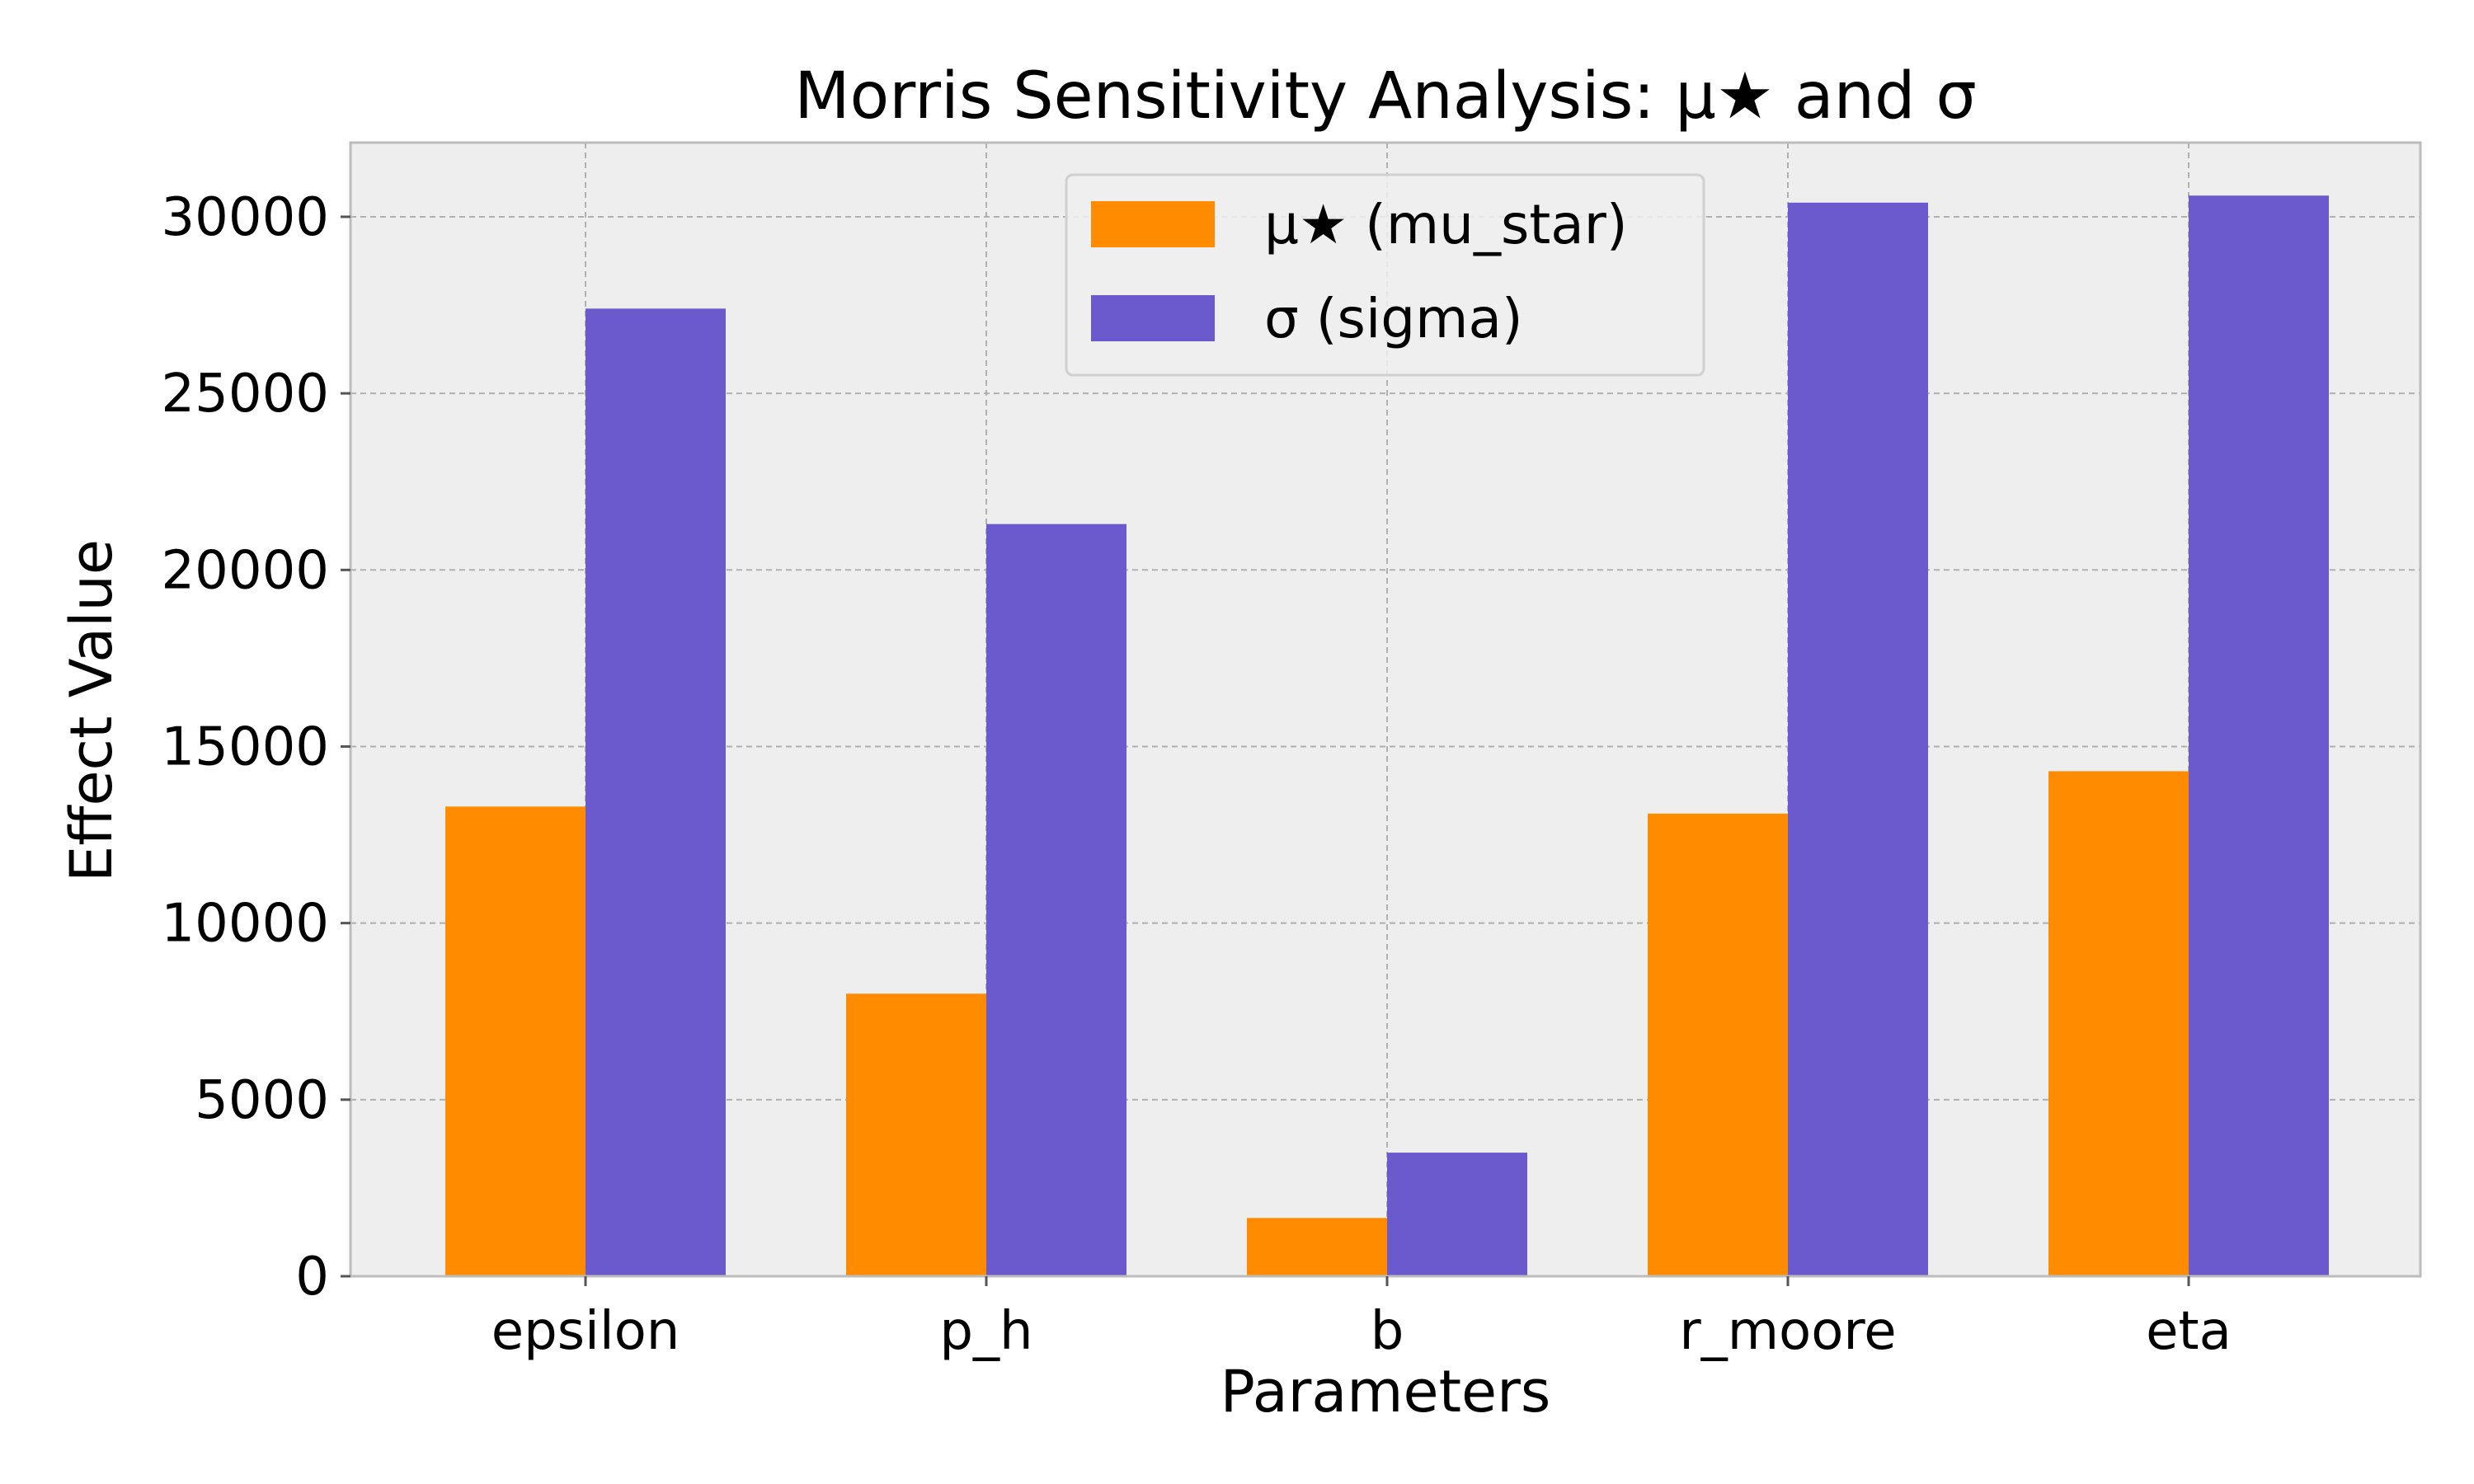  Describe the element at coordinates (1056, 900) in the screenshot. I see `bar-sigma-p-h` at that location.